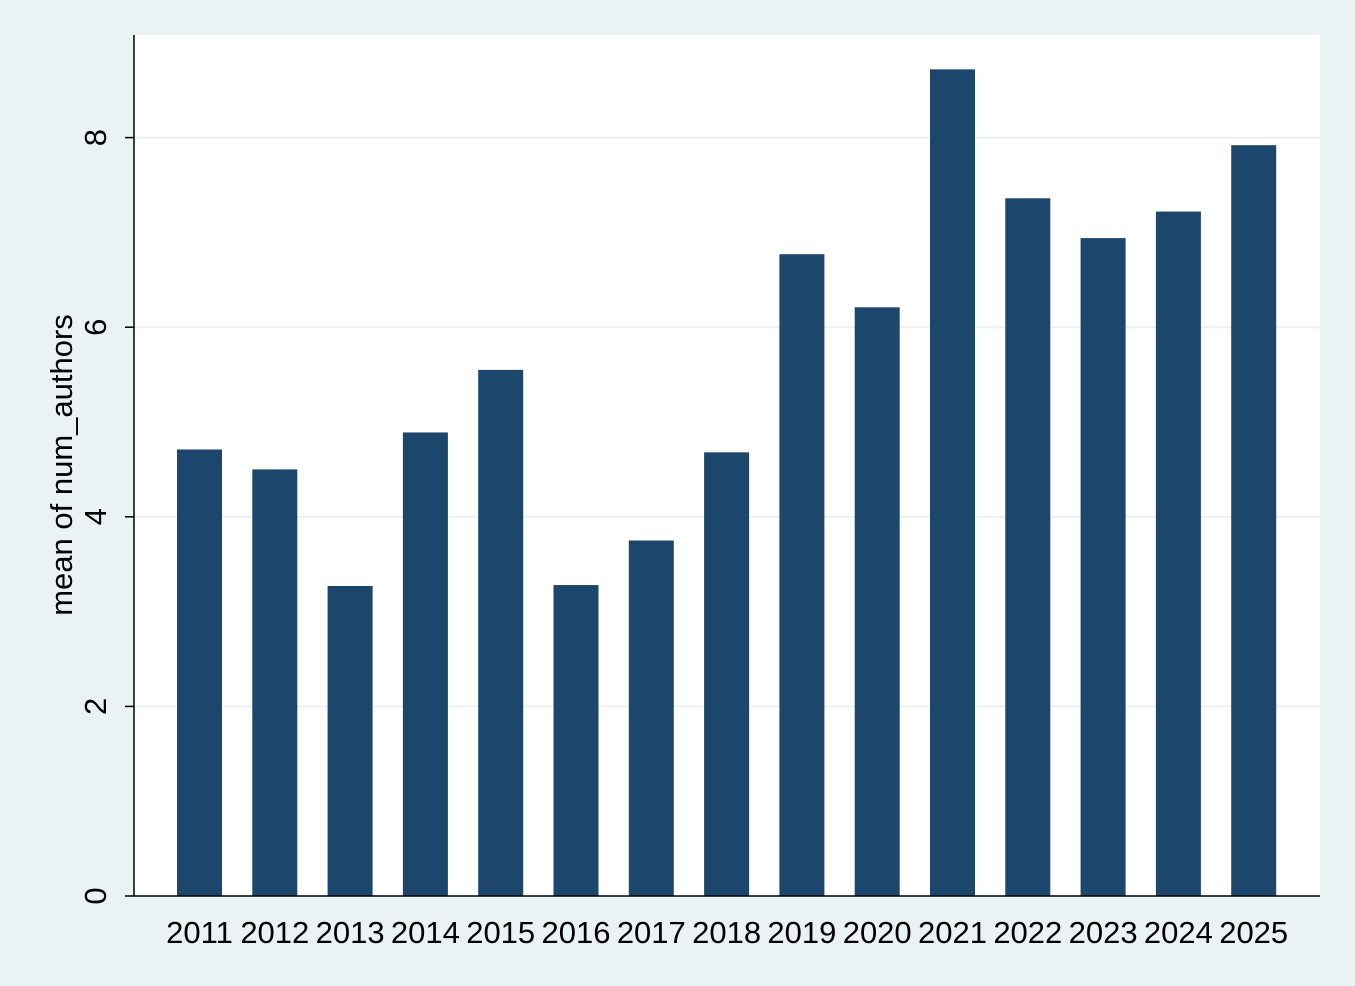 Image resolution: width=1355 pixels, height=986 pixels. Describe the element at coordinates (274, 932) in the screenshot. I see `x-tick-label: 2012` at that location.